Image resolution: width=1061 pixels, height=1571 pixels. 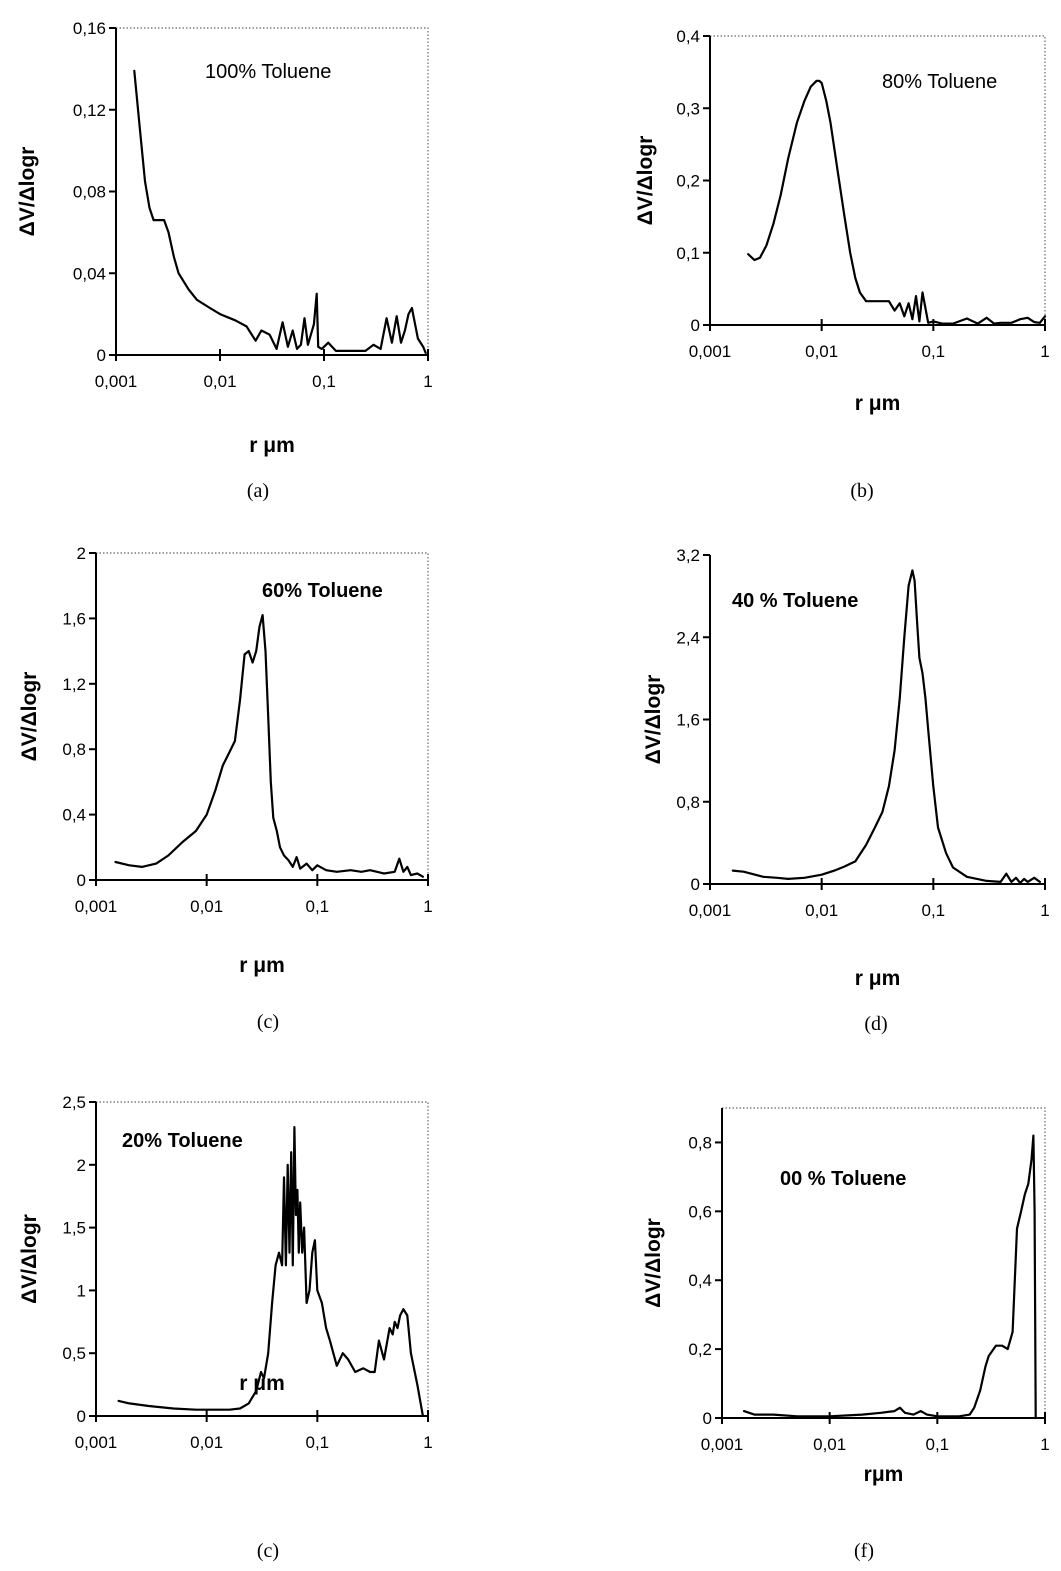 What do you see at coordinates (74, 1228) in the screenshot?
I see `y-tick-label: 1,5` at bounding box center [74, 1228].